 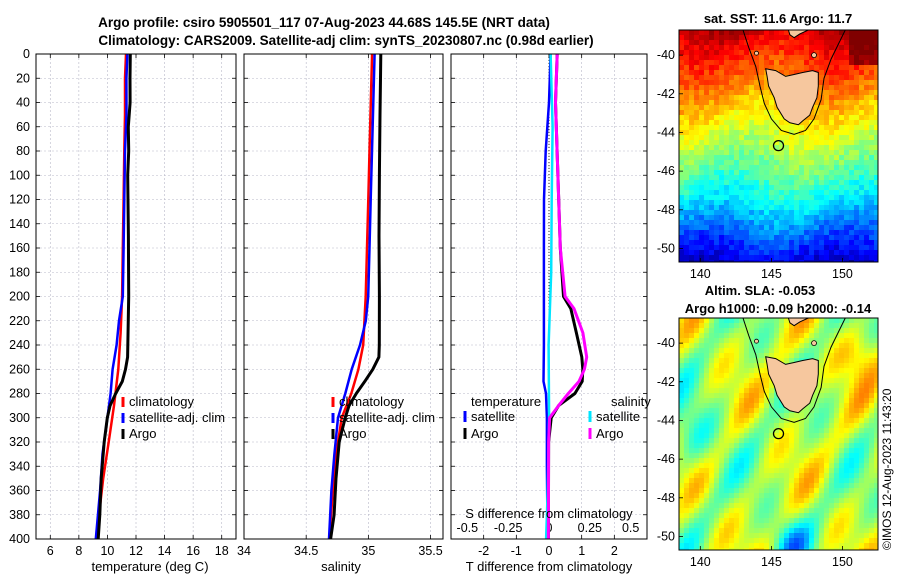 I want to click on map-y-tick-label: -50, so click(x=666, y=248).